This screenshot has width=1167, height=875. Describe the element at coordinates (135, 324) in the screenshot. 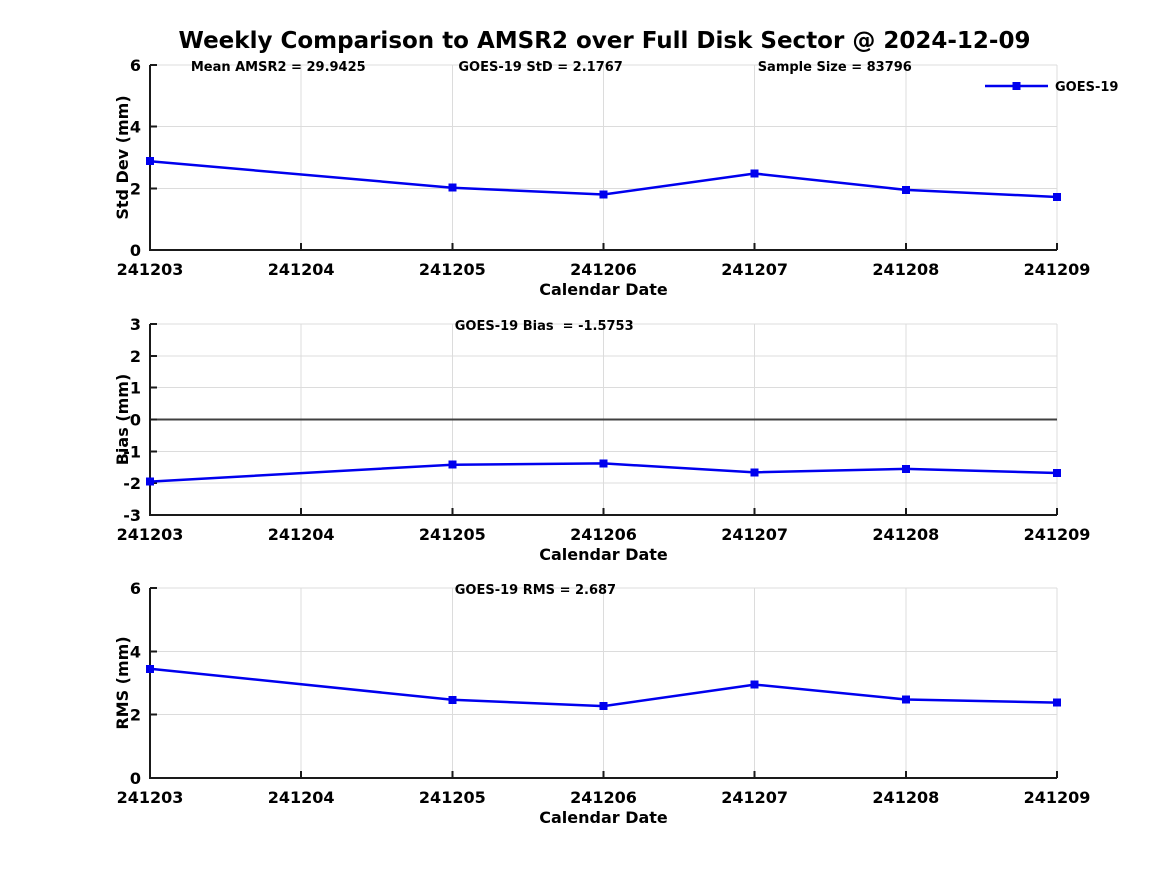

I see `y-tick-label: 3` at that location.